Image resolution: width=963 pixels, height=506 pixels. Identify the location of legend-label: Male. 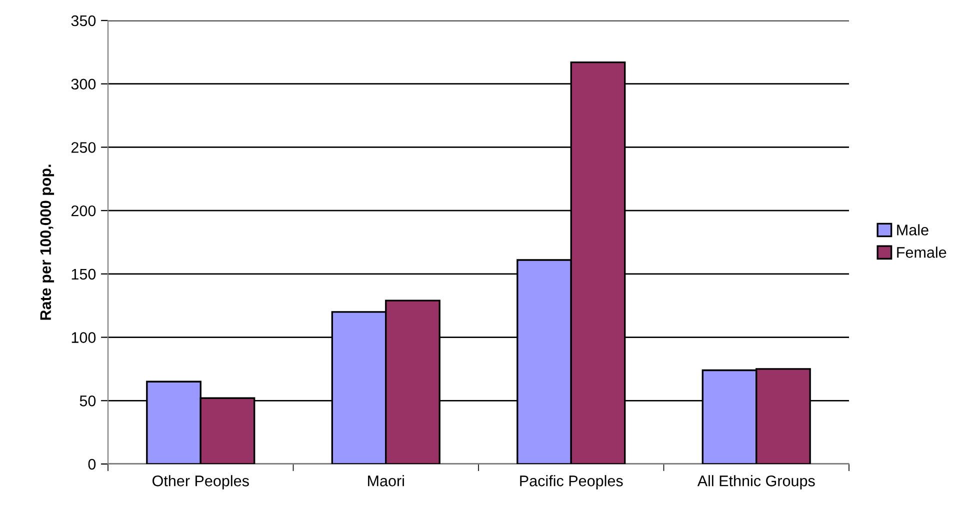
(912, 230).